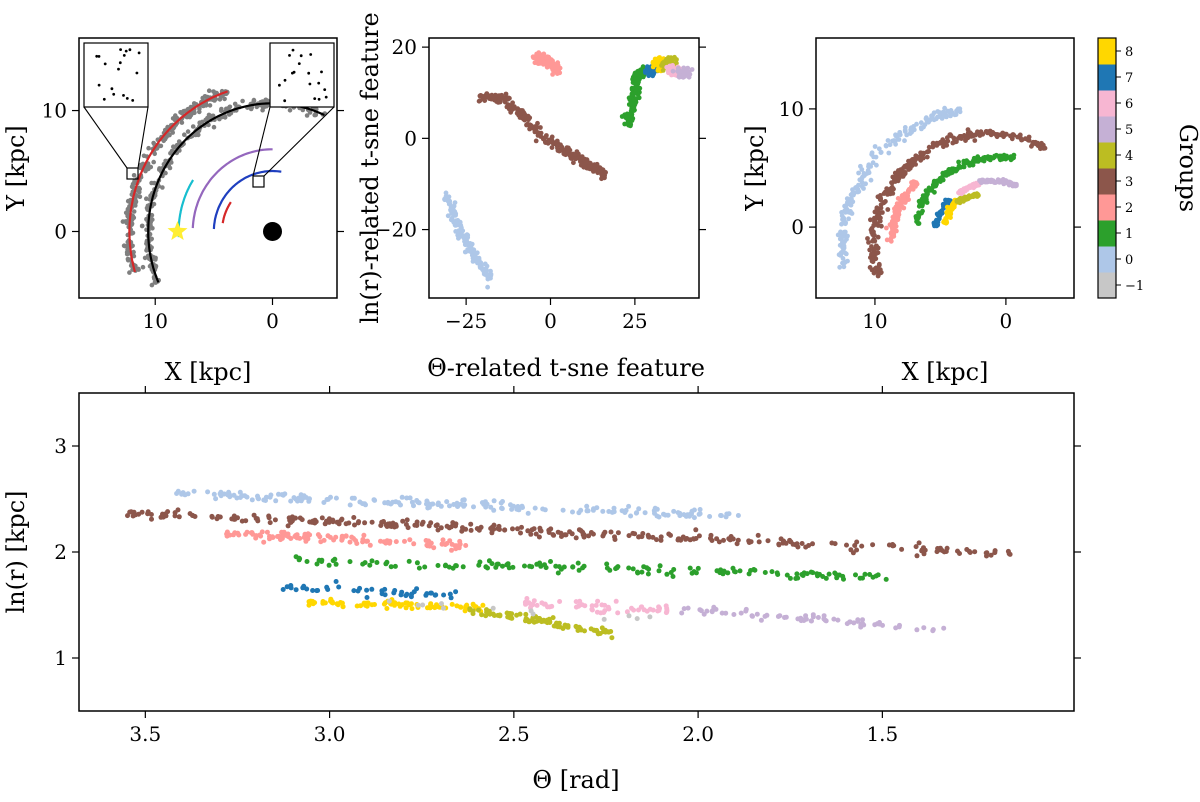 This screenshot has height=802, width=1200. I want to click on x-tick-label: 25, so click(634, 321).